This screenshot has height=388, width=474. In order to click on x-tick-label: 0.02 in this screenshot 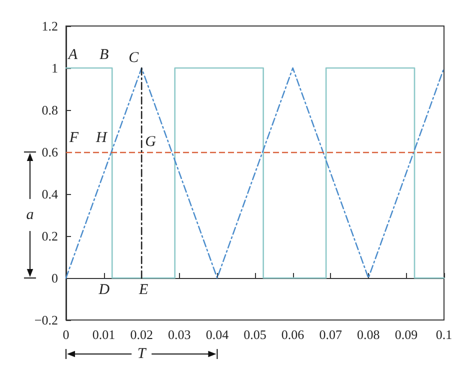, I will do `click(141, 334)`.